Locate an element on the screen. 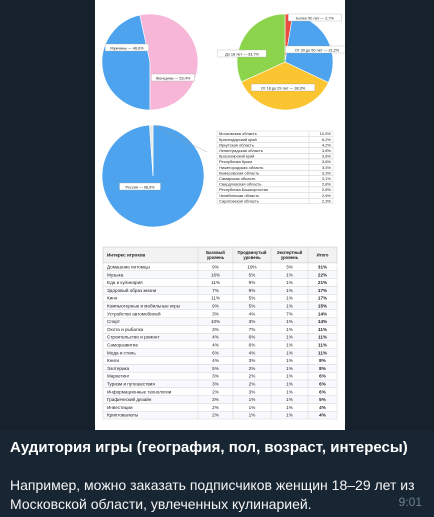 This screenshot has height=517, width=434. region-name: Красноярский край is located at coordinates (236, 156).